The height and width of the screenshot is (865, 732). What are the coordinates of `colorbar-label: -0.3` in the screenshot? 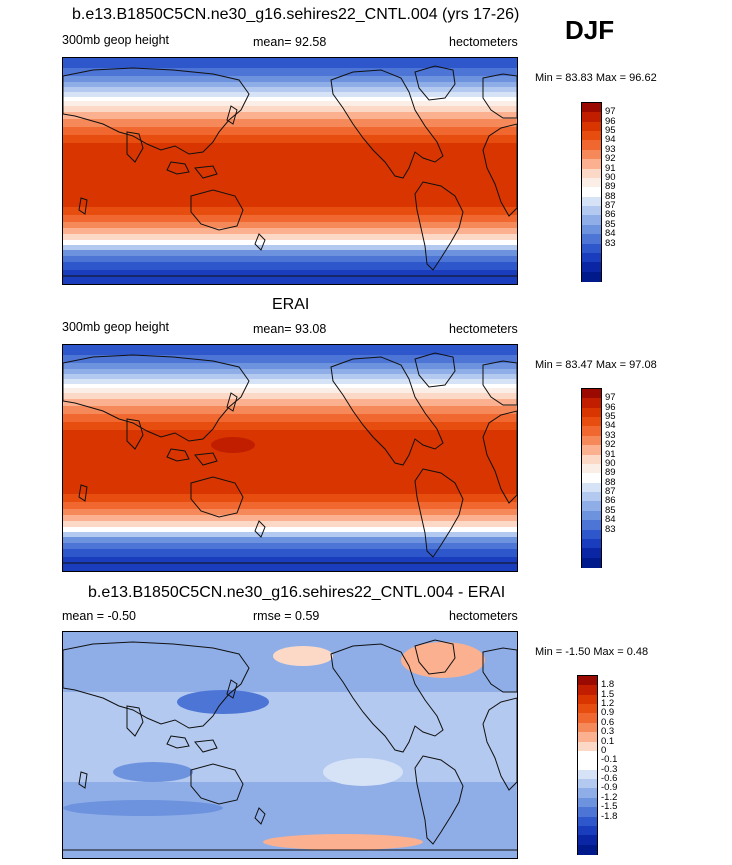 It's located at (609, 769).